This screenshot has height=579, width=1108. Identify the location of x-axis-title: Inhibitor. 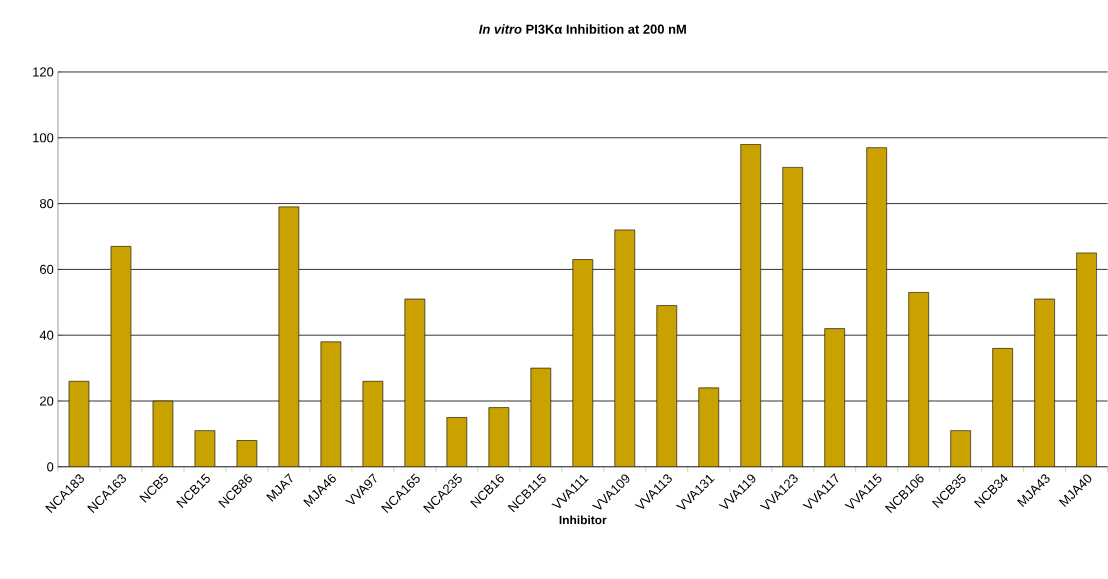
(583, 520).